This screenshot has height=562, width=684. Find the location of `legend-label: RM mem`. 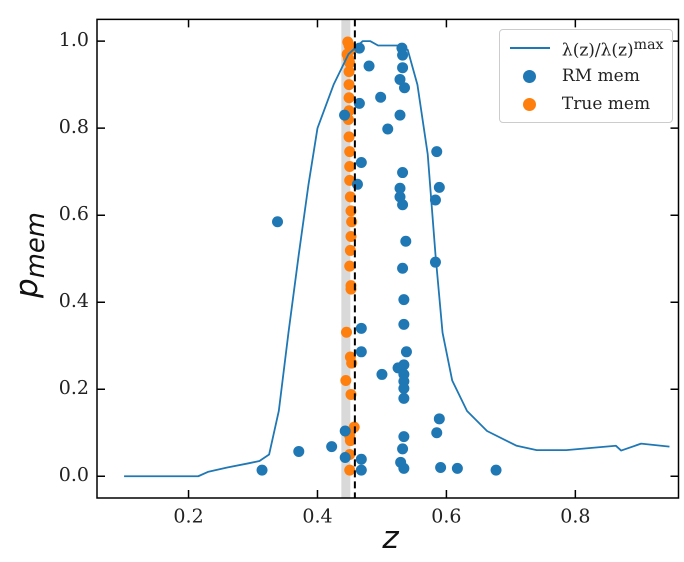

legend-label: RM mem is located at coordinates (601, 76).